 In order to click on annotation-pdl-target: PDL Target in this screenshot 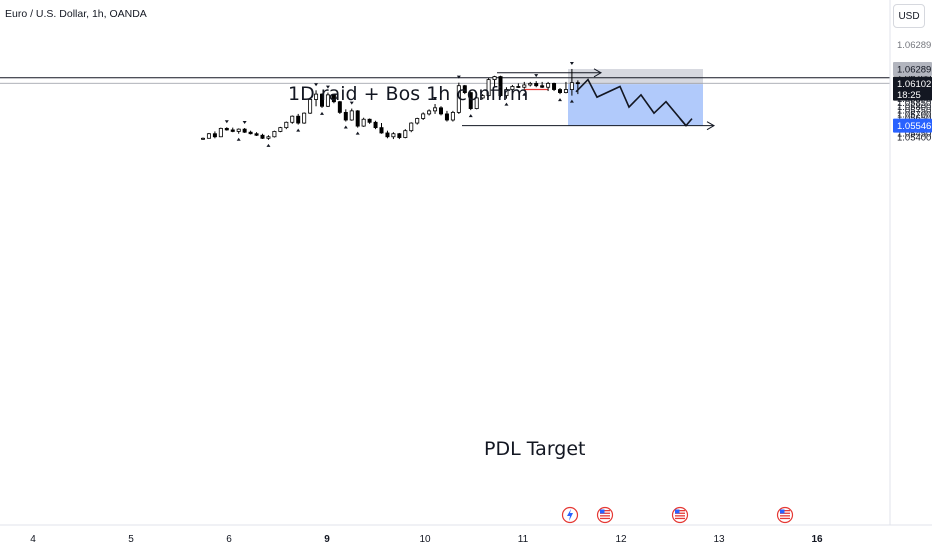, I will do `click(535, 449)`.